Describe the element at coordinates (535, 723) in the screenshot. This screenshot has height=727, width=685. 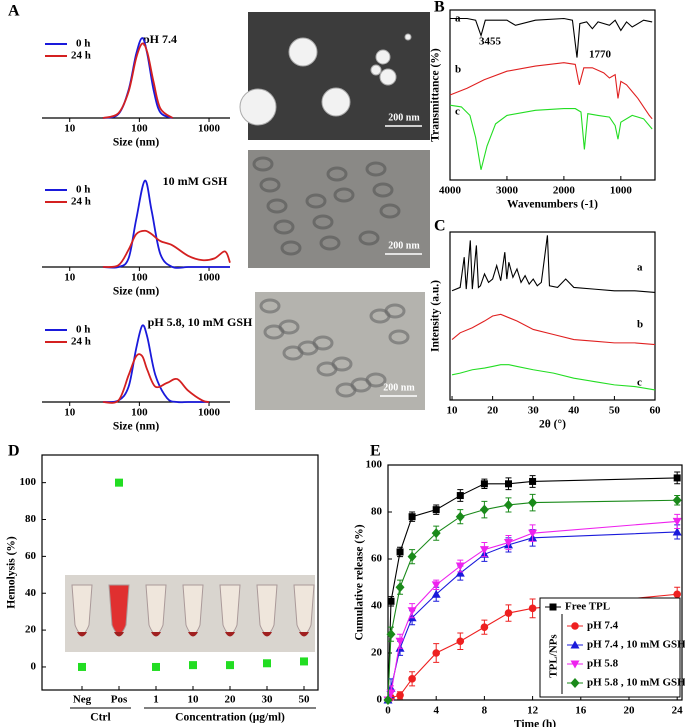
I see `x-axis-label: Time (h)` at that location.